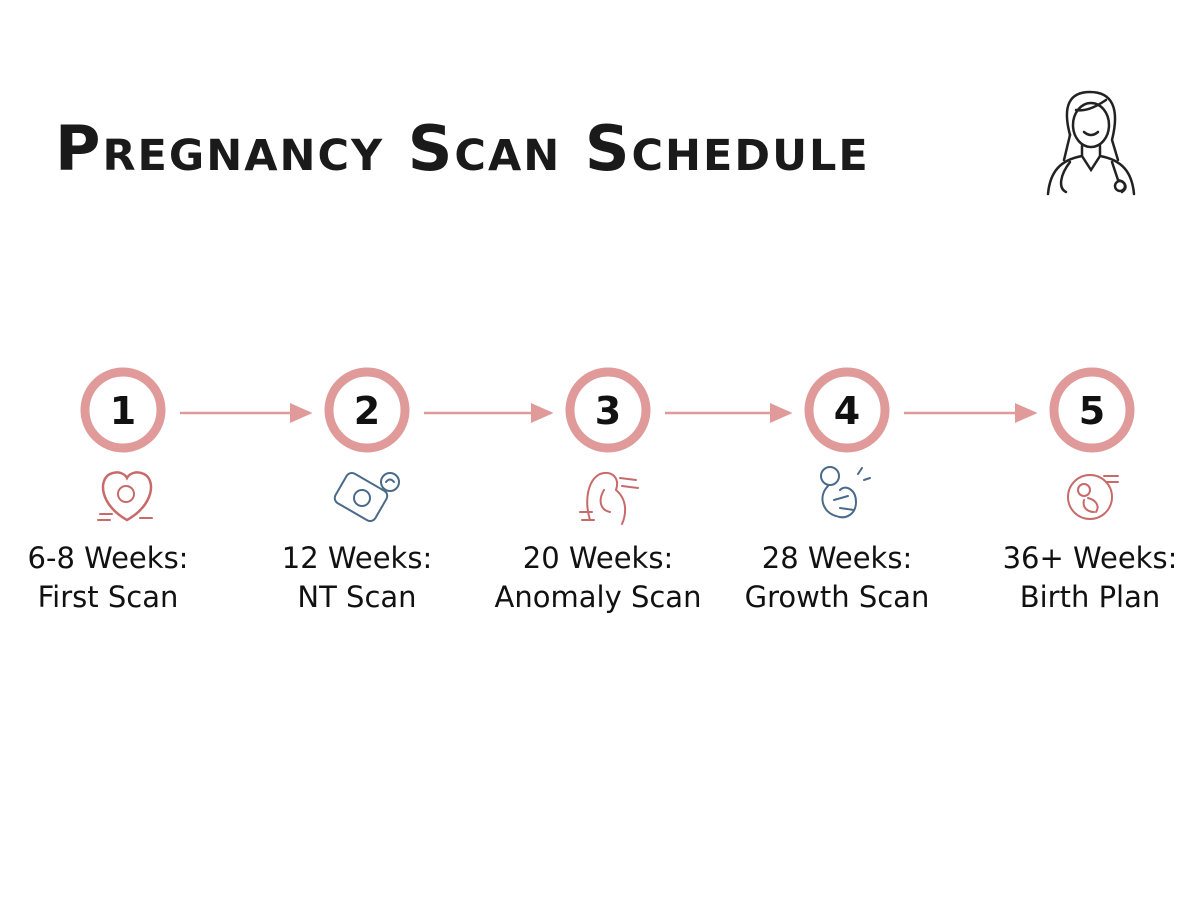 This screenshot has height=900, width=1200. I want to click on step-label: 28 Weeks:, so click(837, 558).